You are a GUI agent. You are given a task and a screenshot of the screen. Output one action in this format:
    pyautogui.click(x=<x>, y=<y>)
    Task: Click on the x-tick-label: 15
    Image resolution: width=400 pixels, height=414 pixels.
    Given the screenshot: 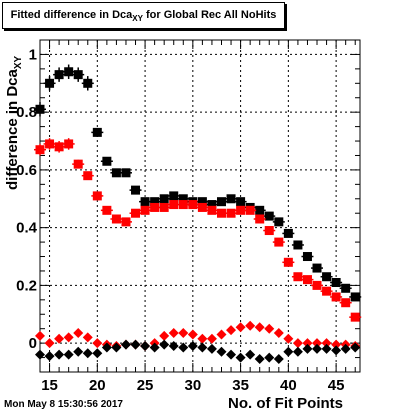 What is the action you would take?
    pyautogui.click(x=49, y=385)
    